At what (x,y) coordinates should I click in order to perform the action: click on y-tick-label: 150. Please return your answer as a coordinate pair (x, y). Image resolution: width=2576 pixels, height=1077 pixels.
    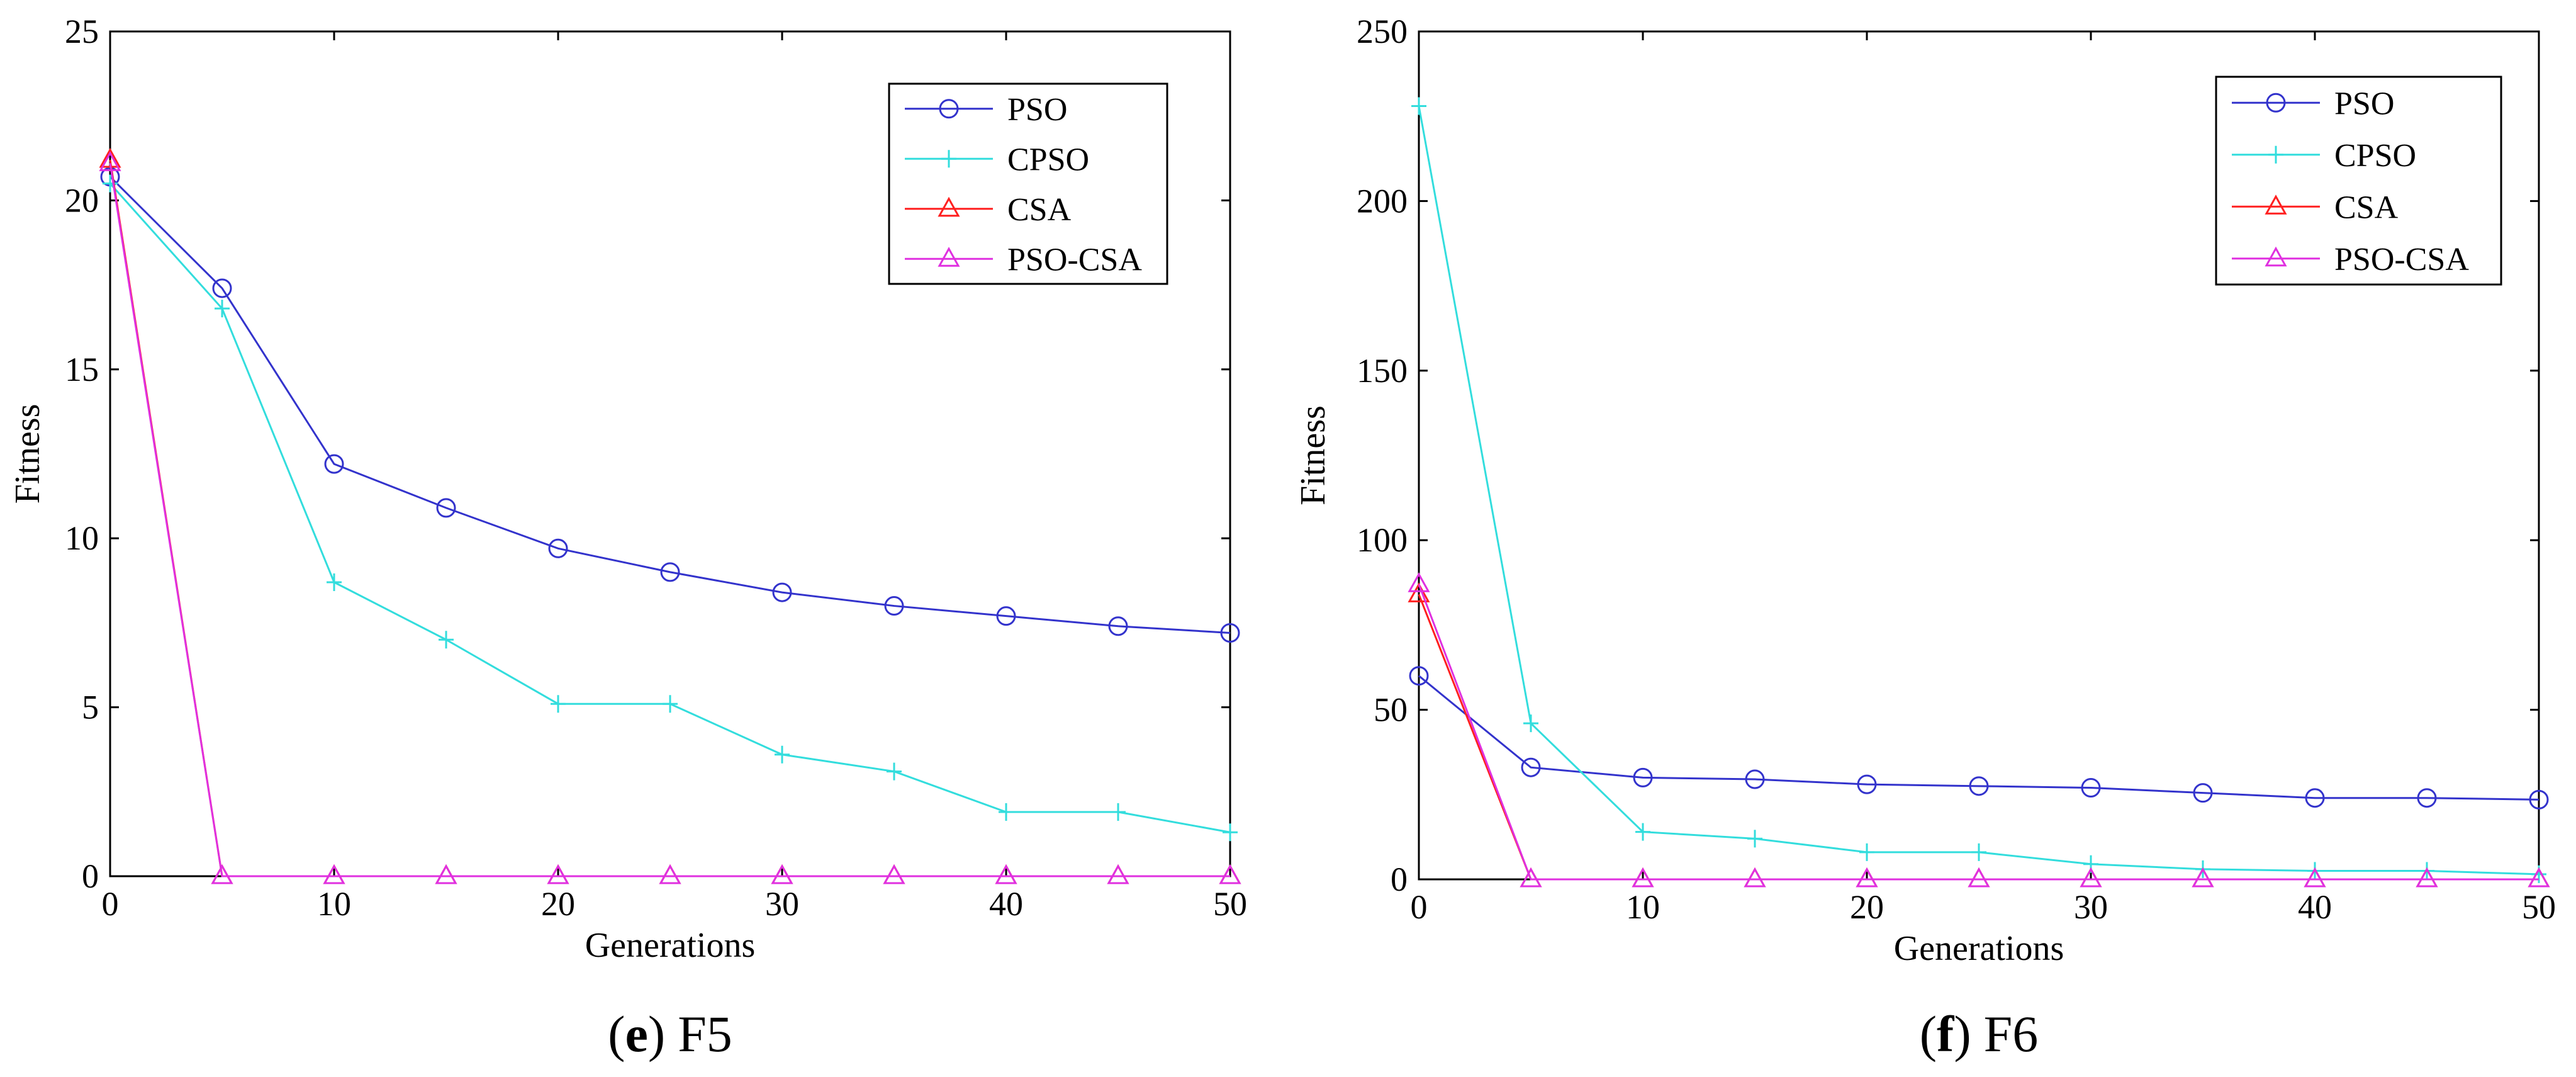
    Looking at the image, I should click on (1382, 371).